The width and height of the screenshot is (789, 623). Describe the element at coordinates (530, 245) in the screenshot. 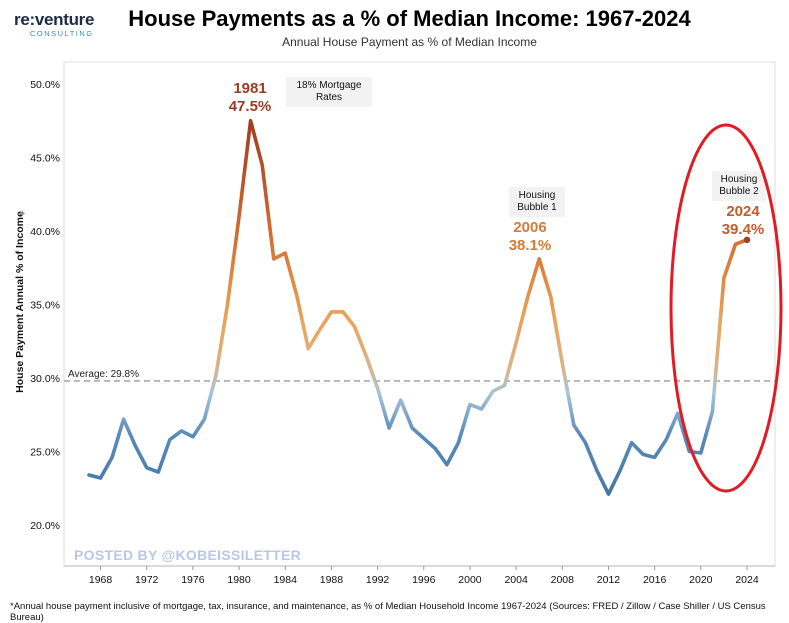

I see `annotation-value-2006: 38.1%` at that location.